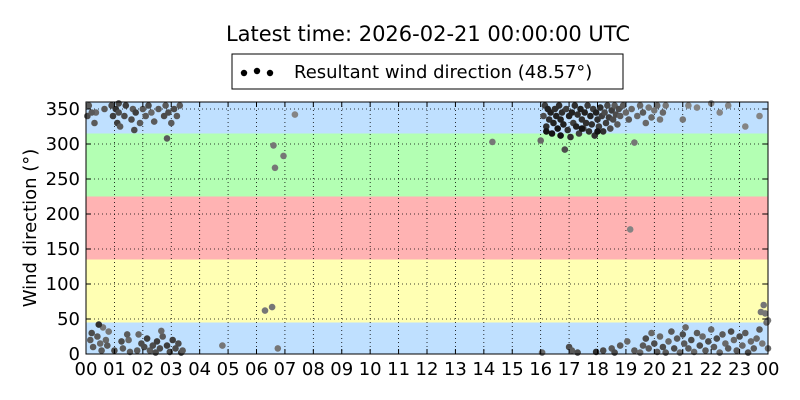  Describe the element at coordinates (597, 369) in the screenshot. I see `x-tick-label: 18` at that location.